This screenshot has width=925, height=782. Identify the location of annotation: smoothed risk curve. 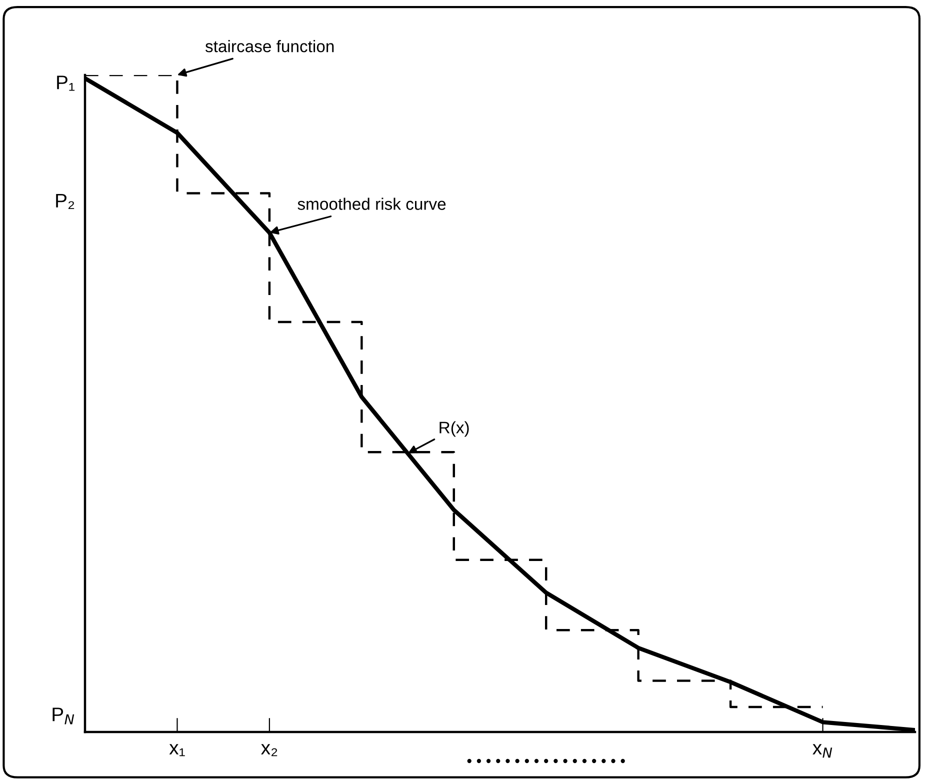
(372, 204).